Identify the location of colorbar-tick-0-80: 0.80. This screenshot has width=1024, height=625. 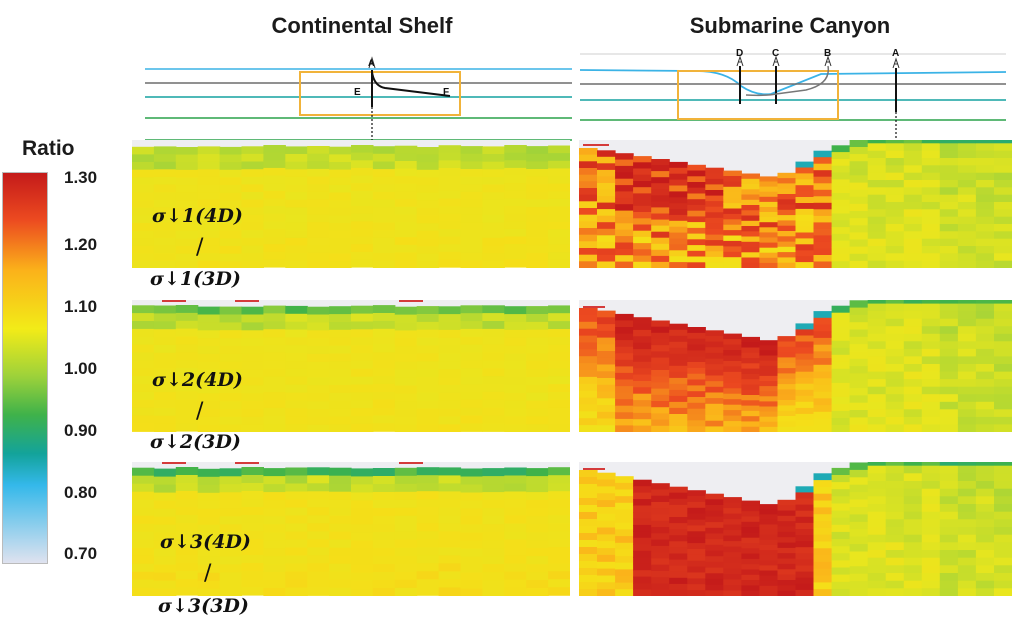
(81, 492).